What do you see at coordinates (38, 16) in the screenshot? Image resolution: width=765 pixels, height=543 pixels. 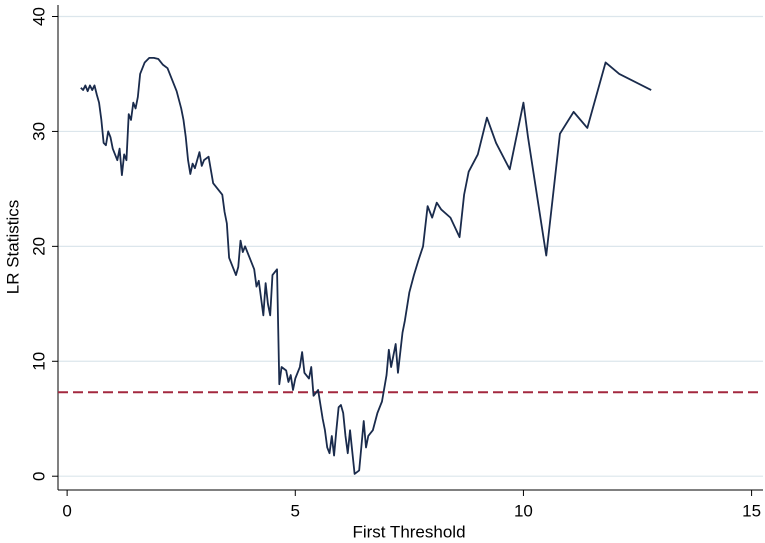 I see `y-tick-label: 40` at bounding box center [38, 16].